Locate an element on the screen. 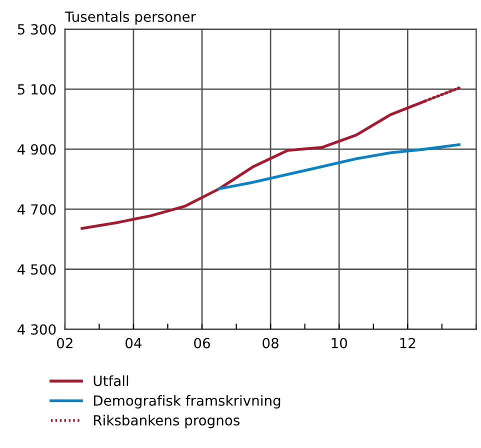 The image size is (481, 448). y-tick-label: 4 900 is located at coordinates (37, 149).